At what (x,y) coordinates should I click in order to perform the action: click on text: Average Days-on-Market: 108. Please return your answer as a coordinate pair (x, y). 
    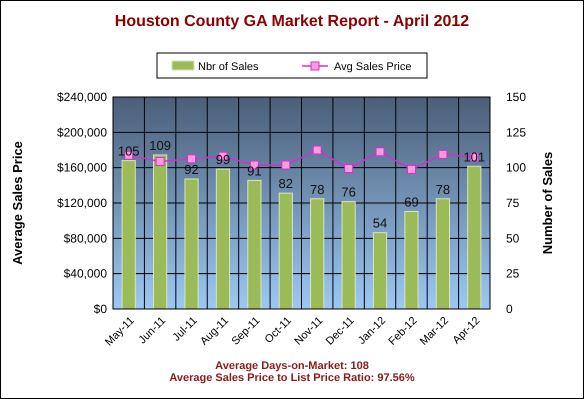
    Looking at the image, I should click on (292, 366).